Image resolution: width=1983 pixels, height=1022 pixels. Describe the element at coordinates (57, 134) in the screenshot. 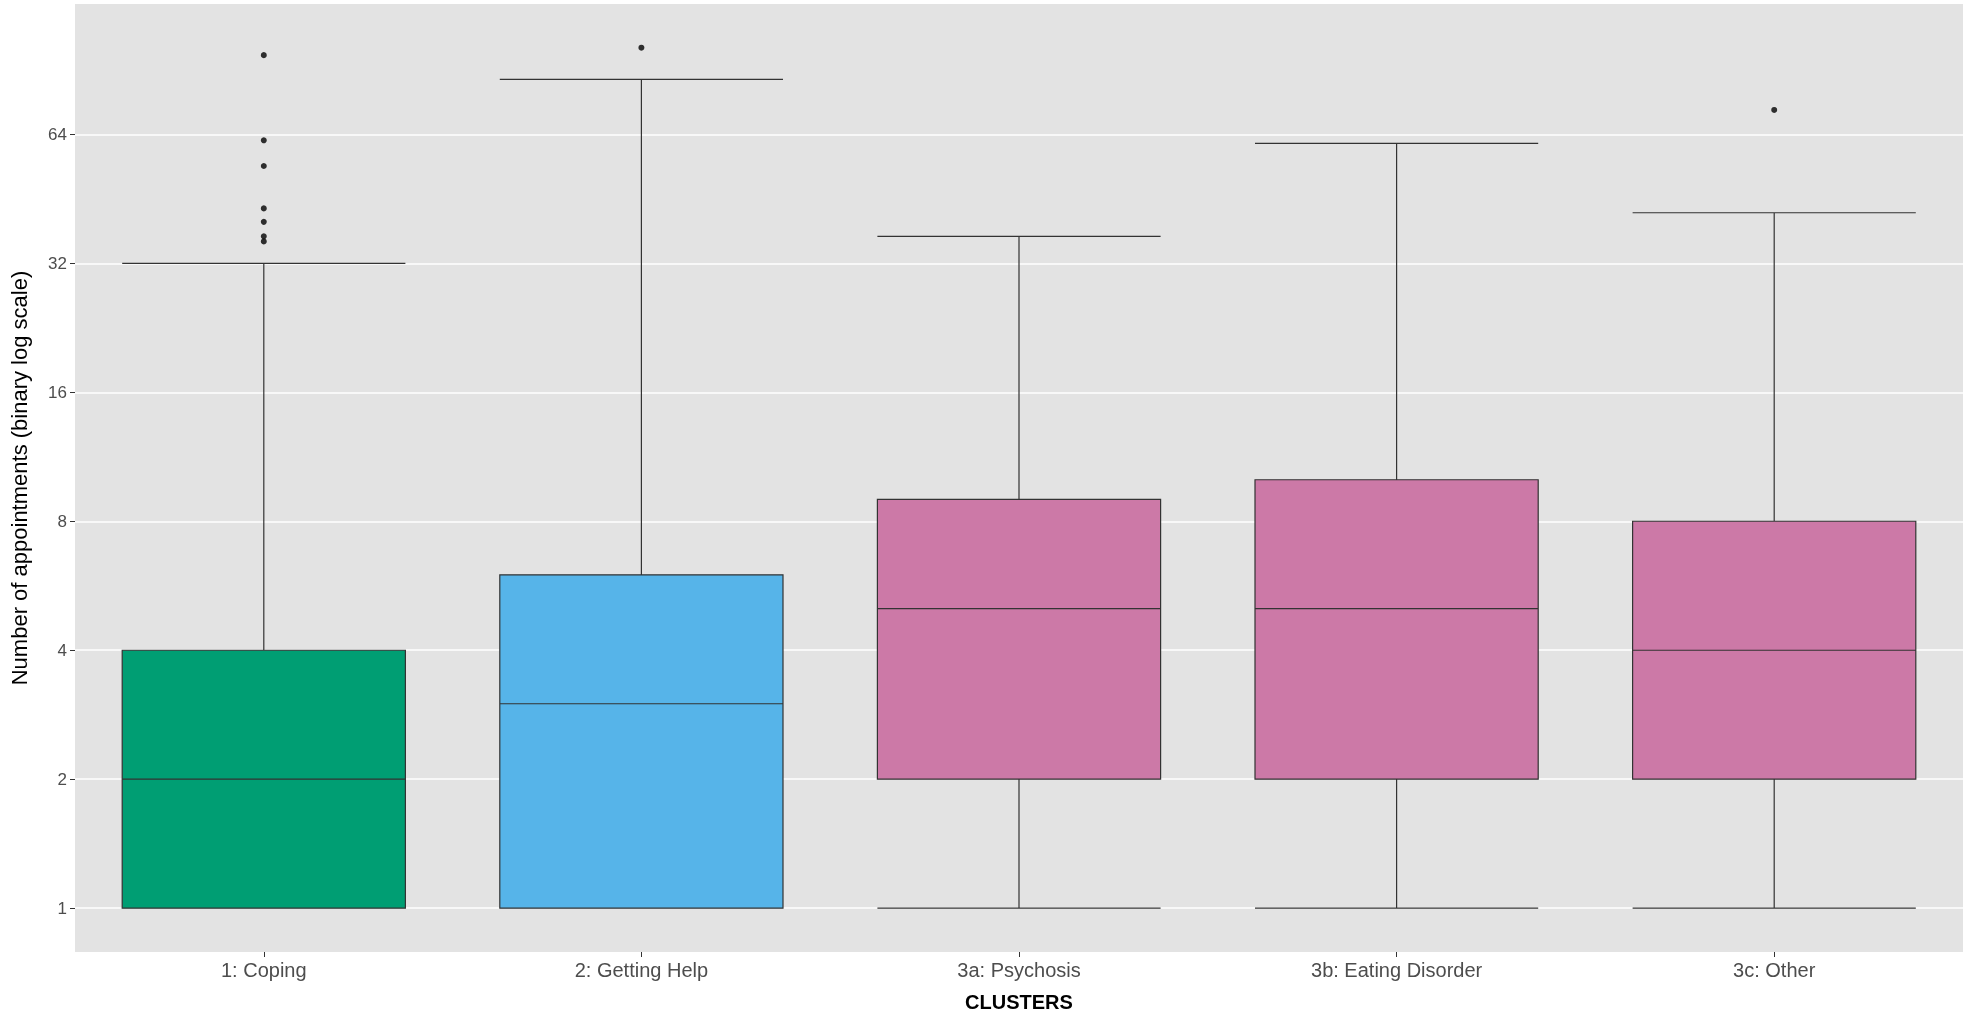

I see `y-tick-label: 64` at that location.